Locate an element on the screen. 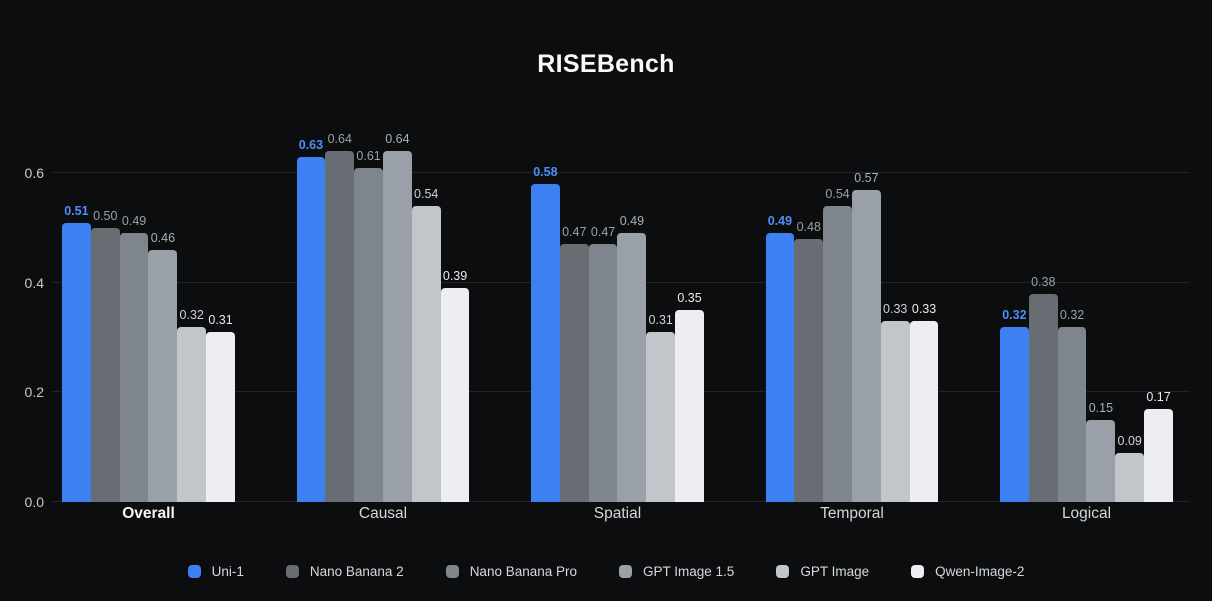 The width and height of the screenshot is (1212, 601). bar-cell: 0.64 is located at coordinates (340, 317).